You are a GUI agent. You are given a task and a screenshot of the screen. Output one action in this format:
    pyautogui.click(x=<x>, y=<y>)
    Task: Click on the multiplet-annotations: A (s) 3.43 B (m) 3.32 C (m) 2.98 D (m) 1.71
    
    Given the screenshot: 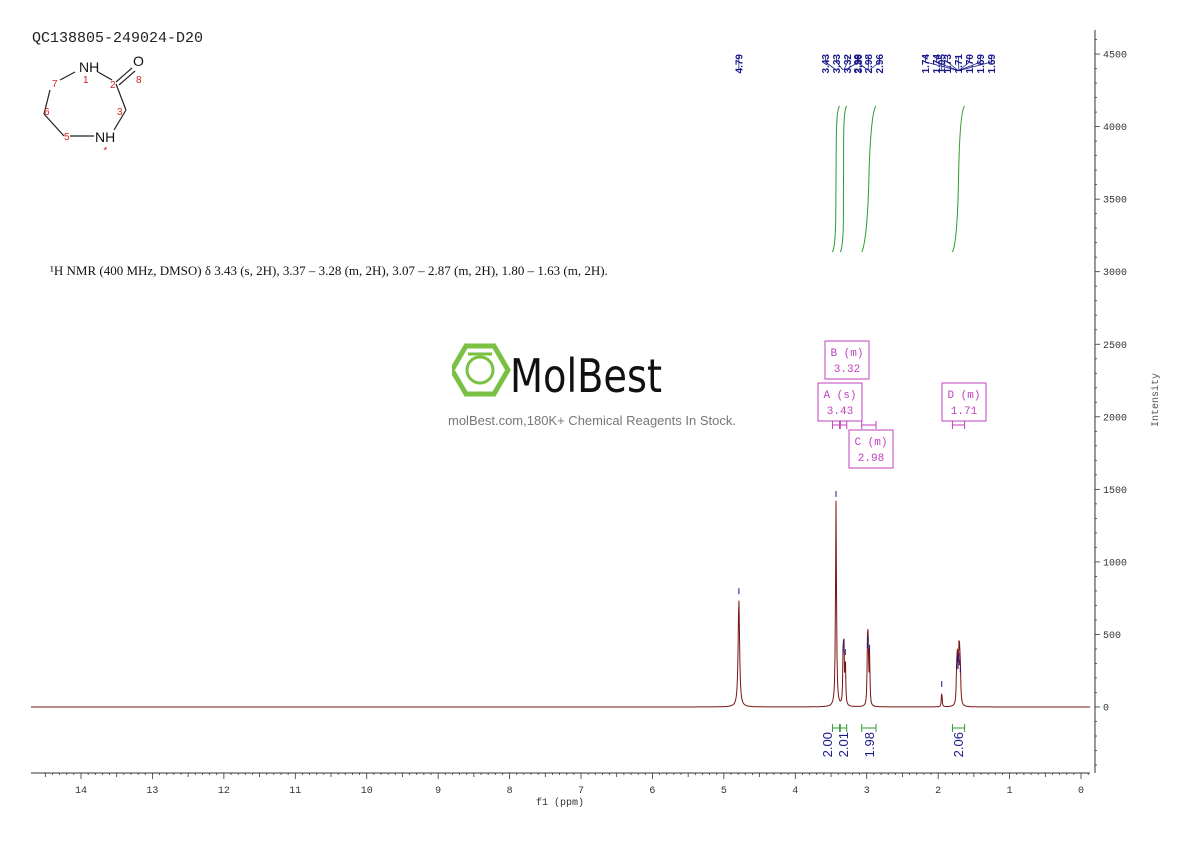 What is the action you would take?
    pyautogui.click(x=902, y=404)
    